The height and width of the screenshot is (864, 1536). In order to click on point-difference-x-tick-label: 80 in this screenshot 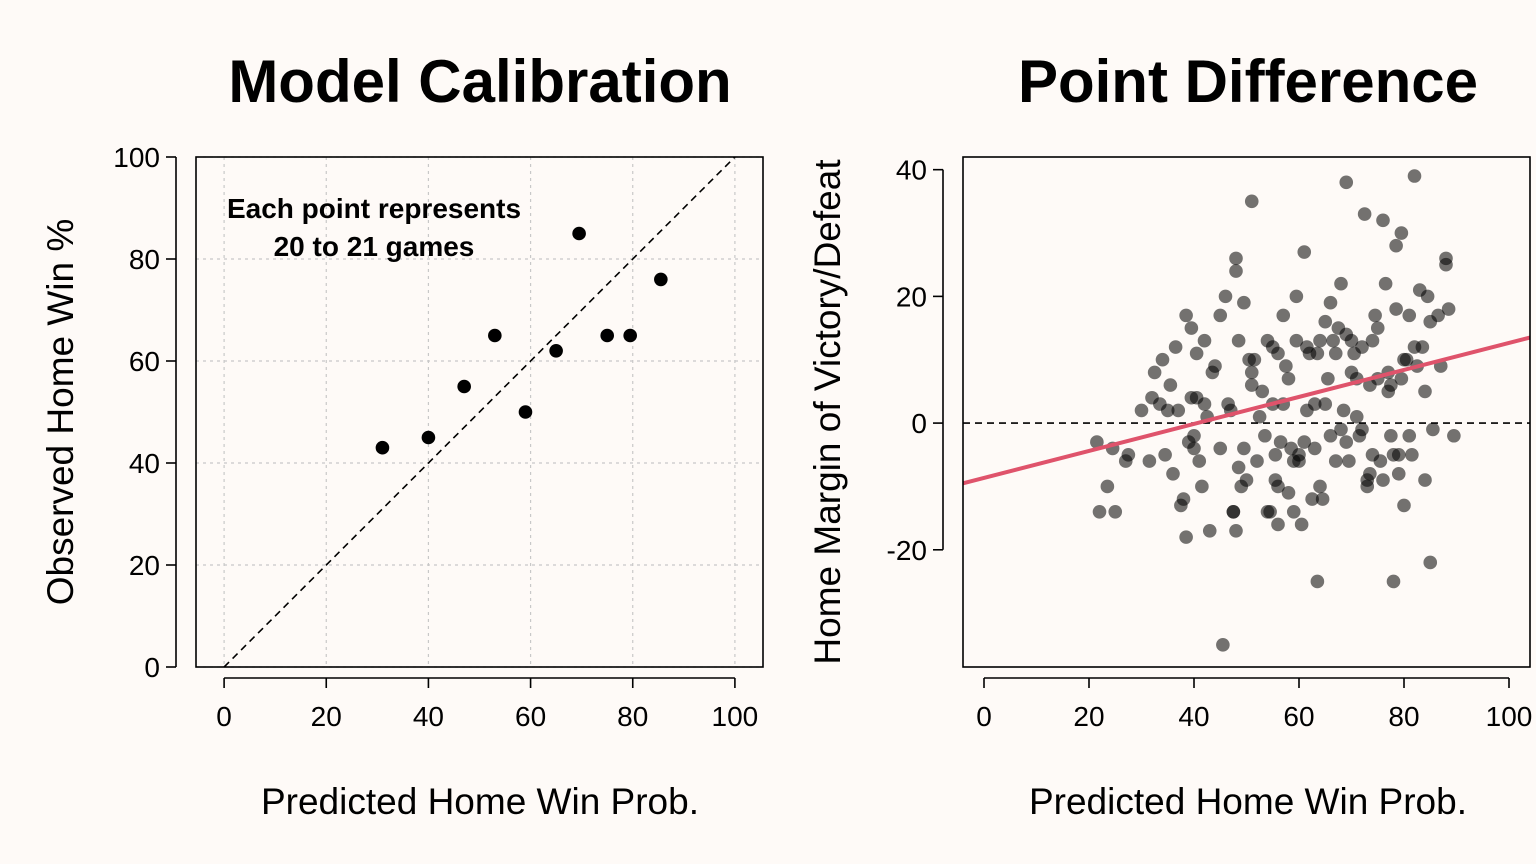, I will do `click(1403, 716)`.